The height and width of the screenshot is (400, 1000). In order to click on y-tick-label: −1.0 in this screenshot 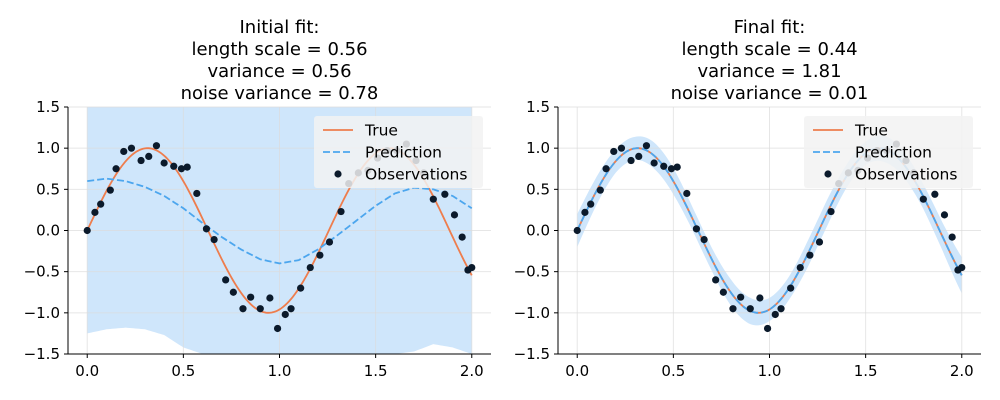, I will do `click(42, 313)`.